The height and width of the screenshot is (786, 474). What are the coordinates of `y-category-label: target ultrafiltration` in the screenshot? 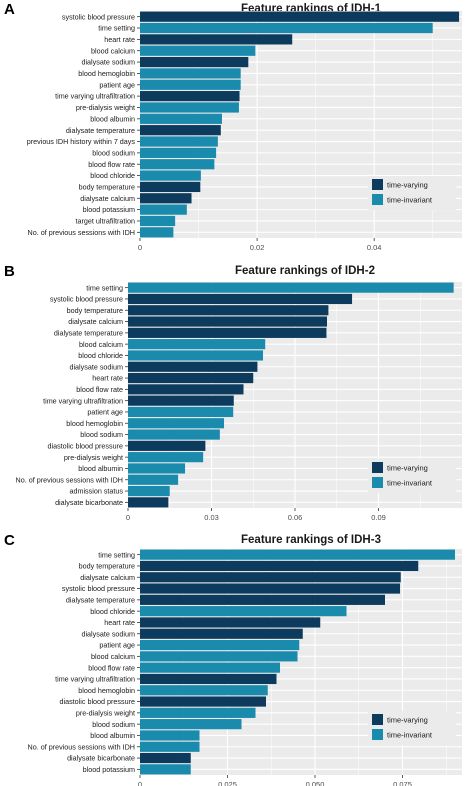 It's located at (105, 221).